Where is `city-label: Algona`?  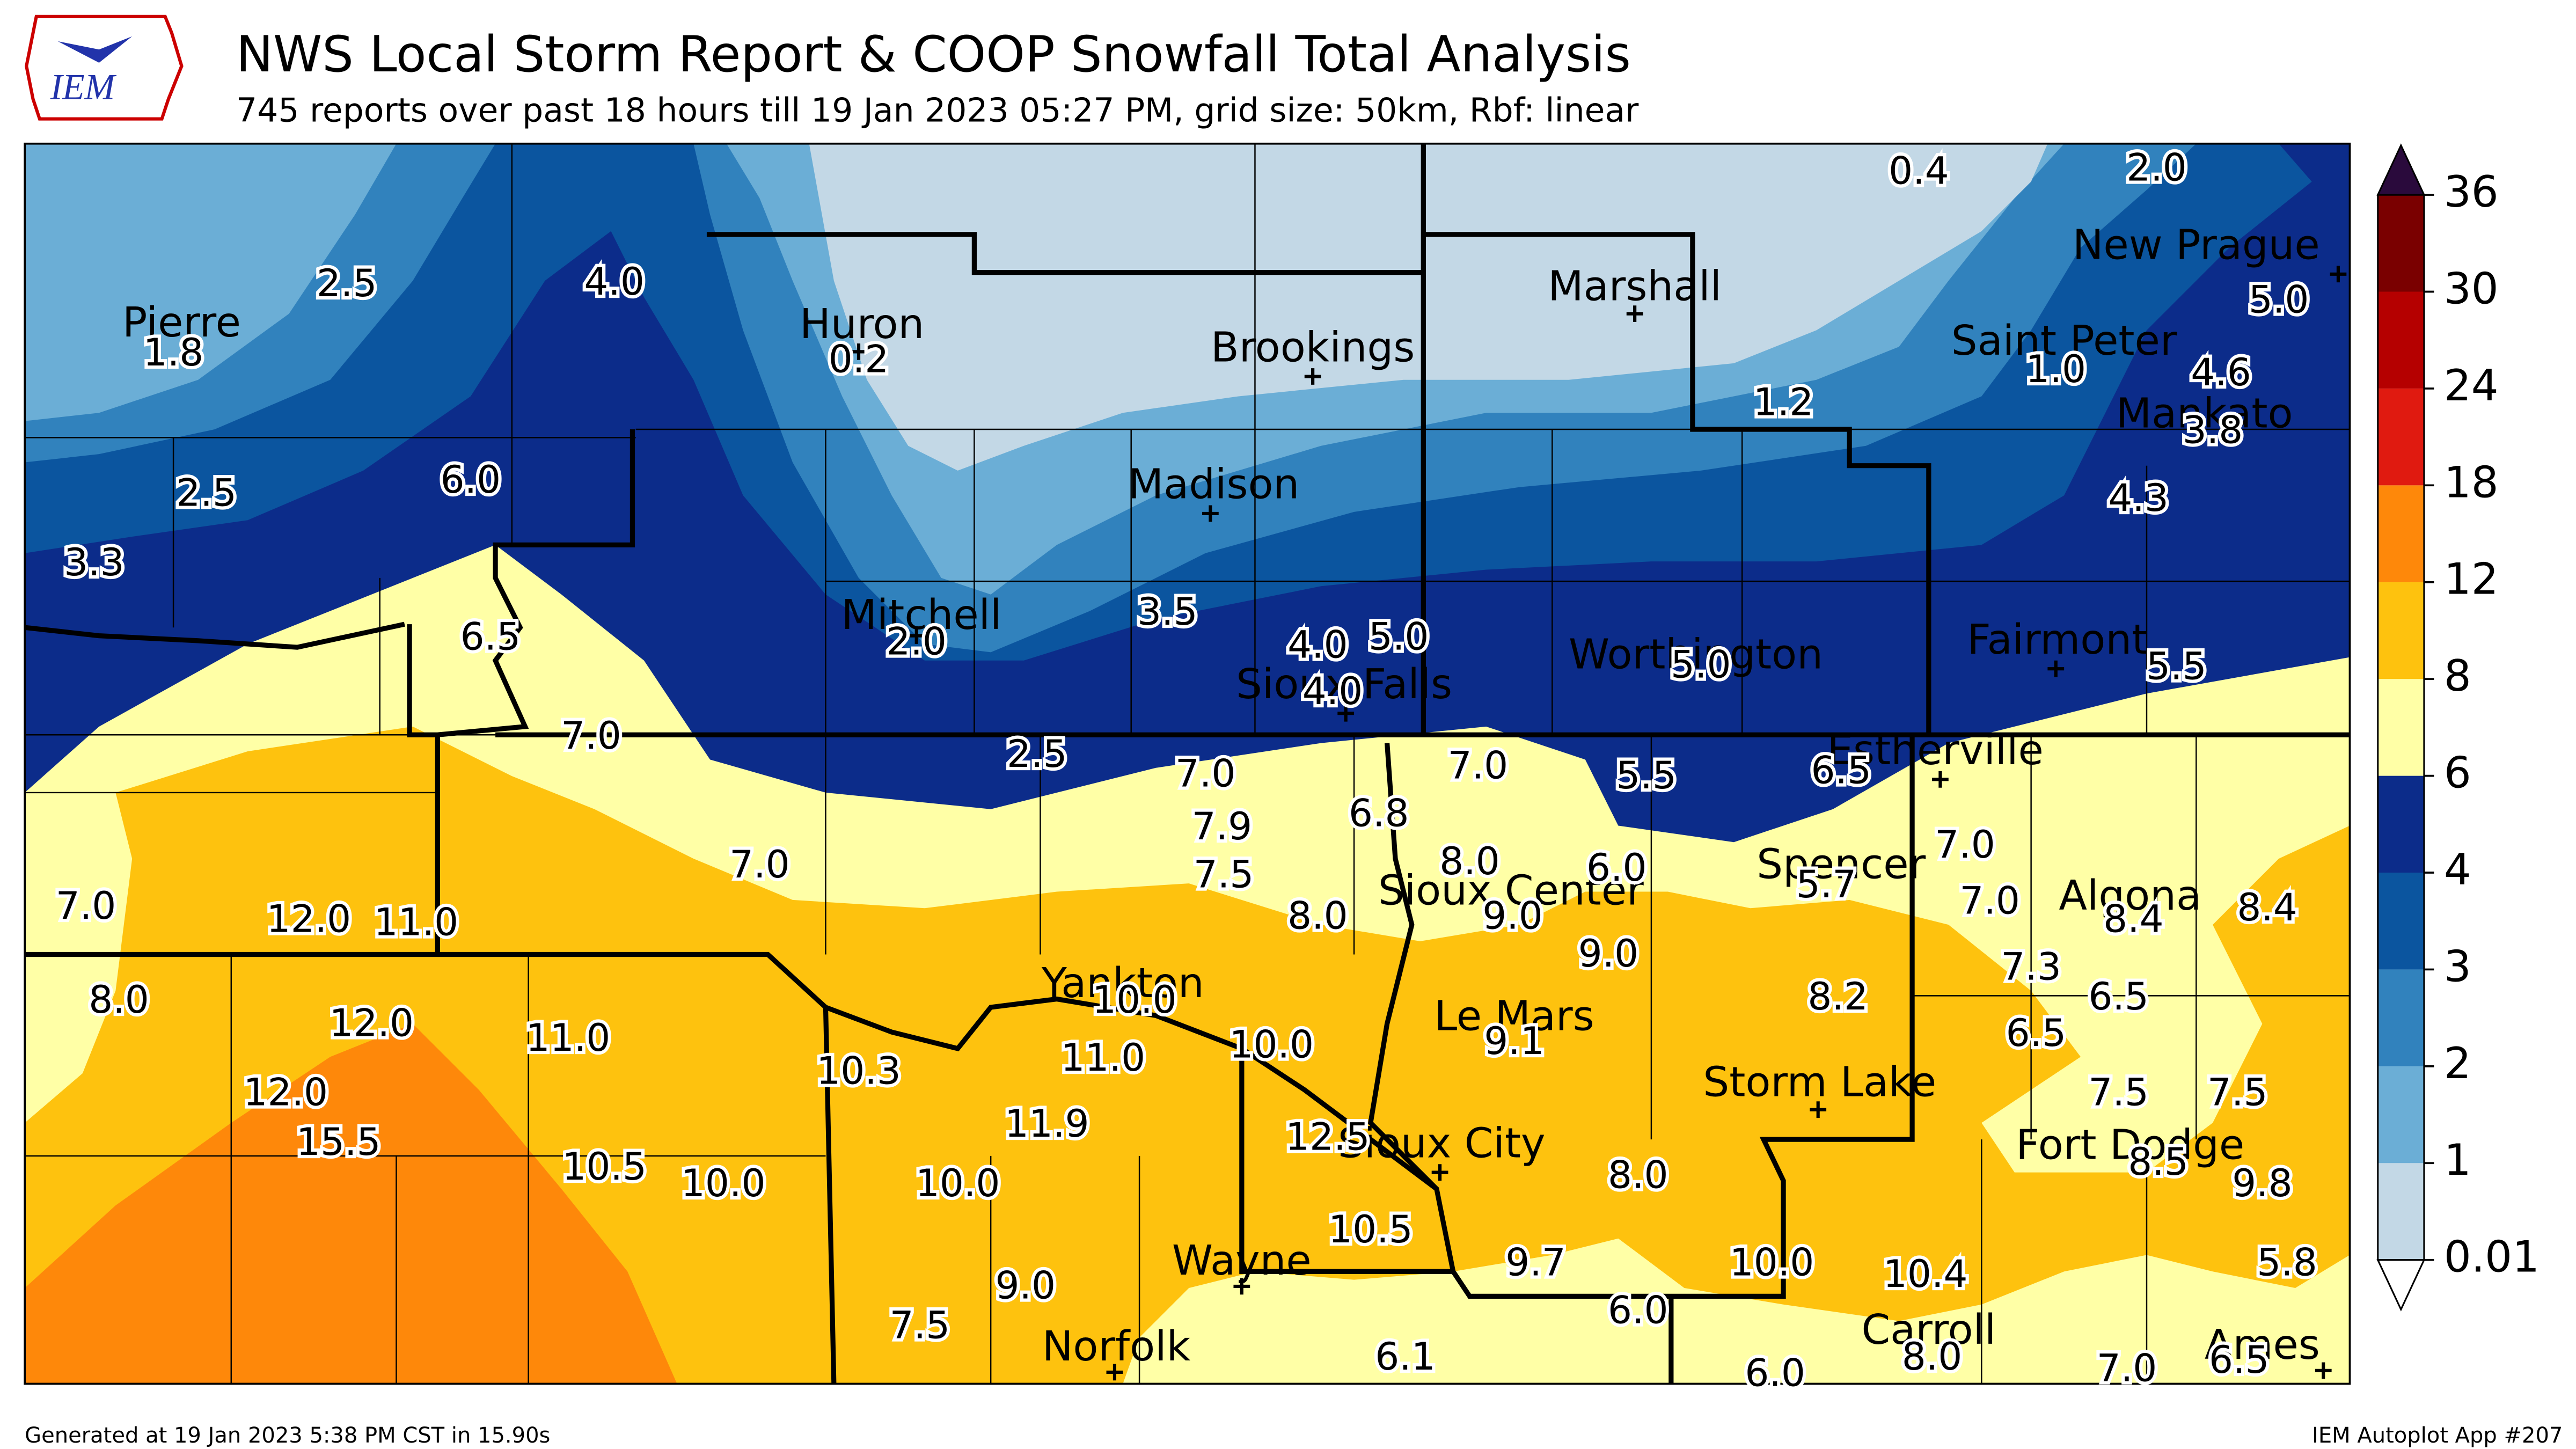 city-label: Algona is located at coordinates (2130, 896).